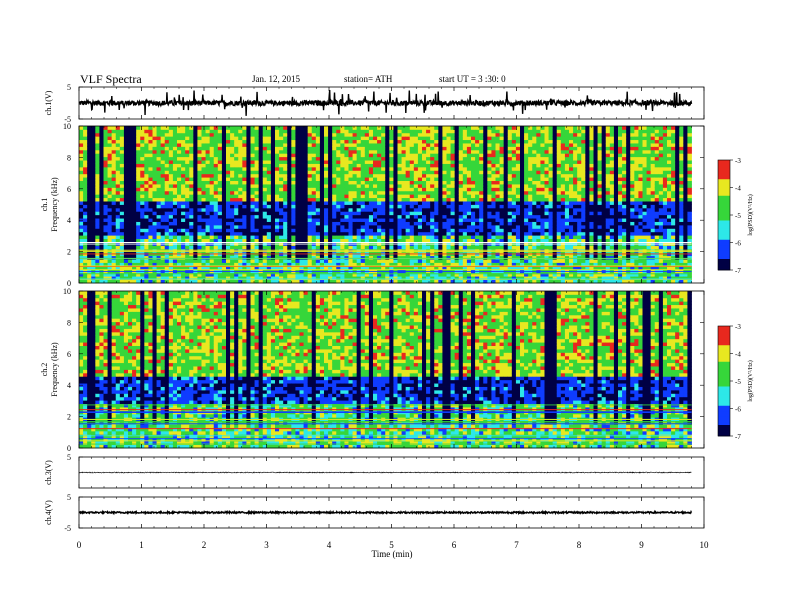  Describe the element at coordinates (69, 87) in the screenshot. I see `y-tick-label: 5` at that location.